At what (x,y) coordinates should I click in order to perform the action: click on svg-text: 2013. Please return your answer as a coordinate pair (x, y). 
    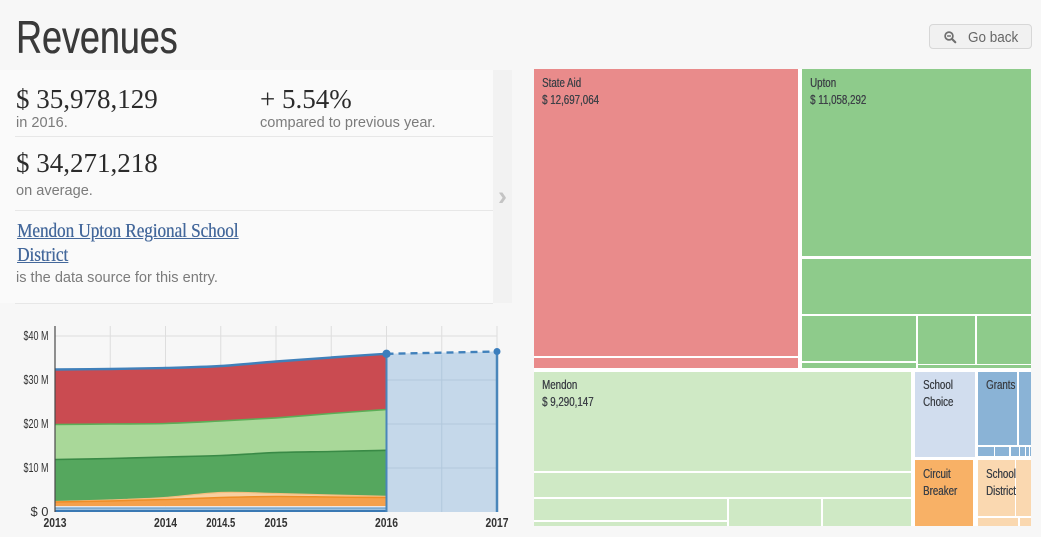
    Looking at the image, I should click on (55, 523).